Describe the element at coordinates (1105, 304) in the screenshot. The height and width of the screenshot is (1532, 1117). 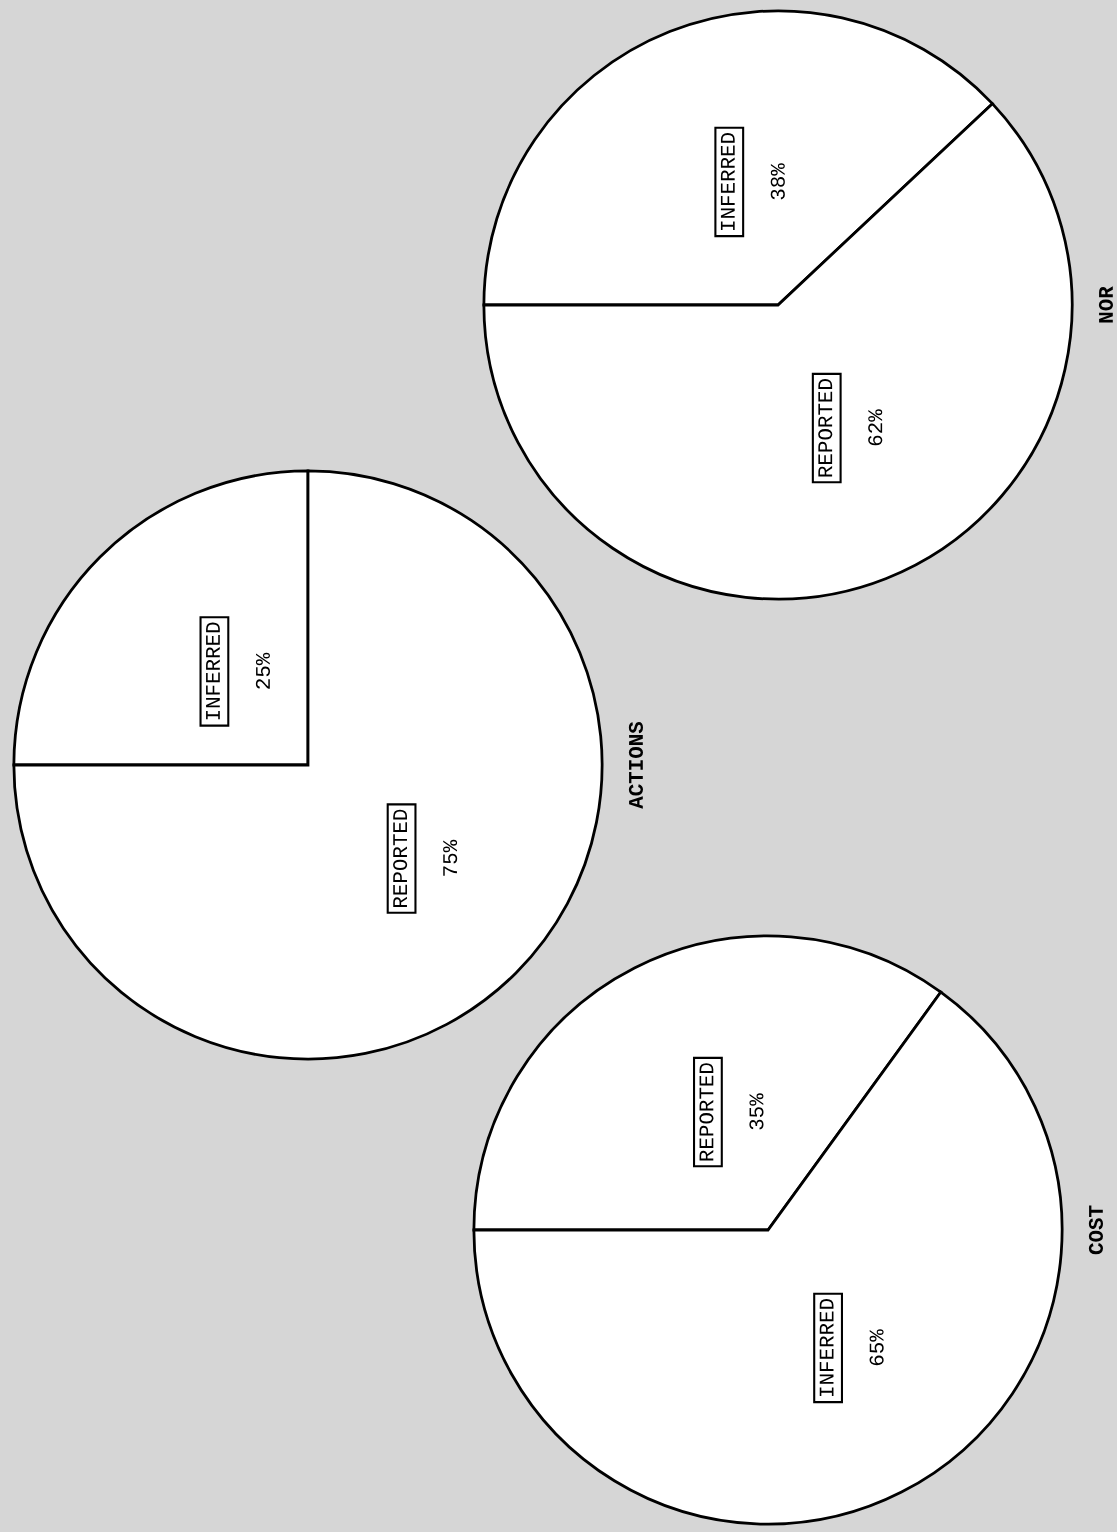
I see `text: NOR` at that location.